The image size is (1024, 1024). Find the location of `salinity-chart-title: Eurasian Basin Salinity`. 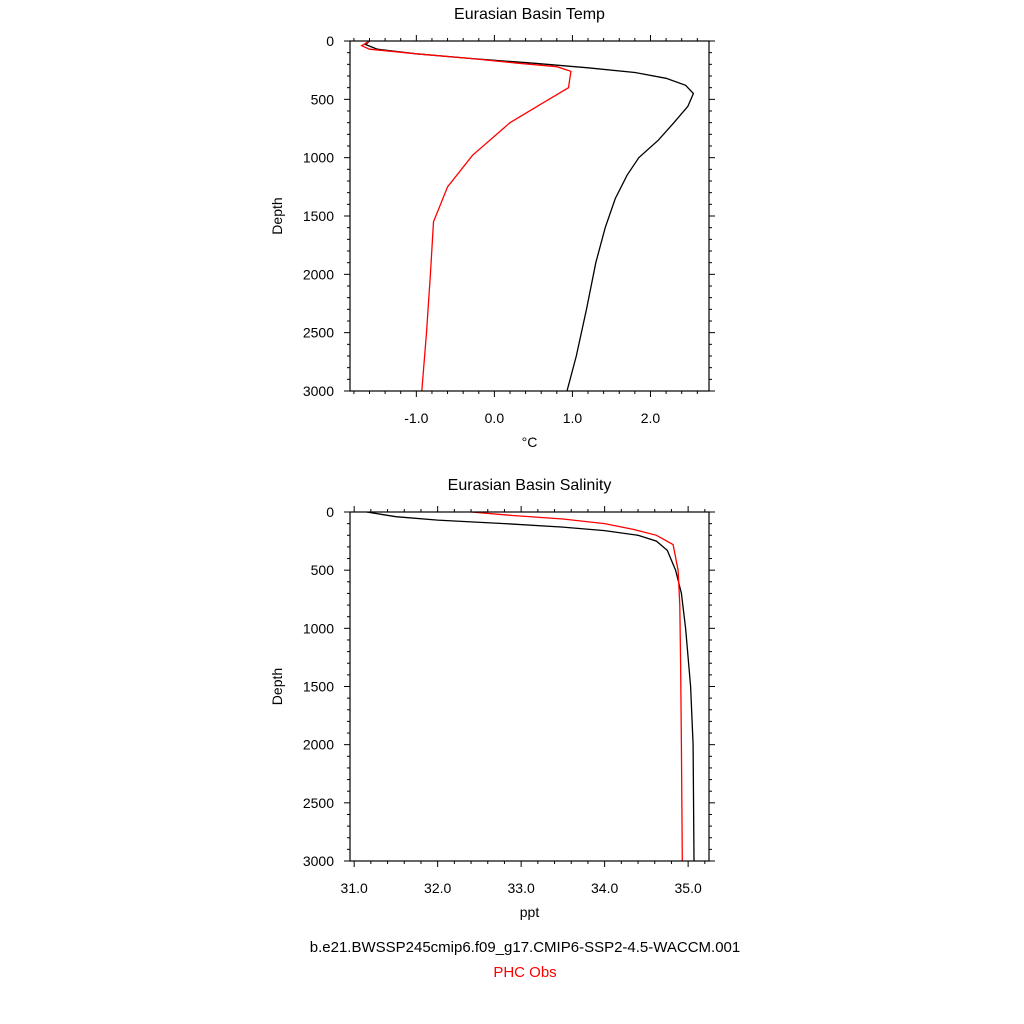

salinity-chart-title: Eurasian Basin Salinity is located at coordinates (530, 485).